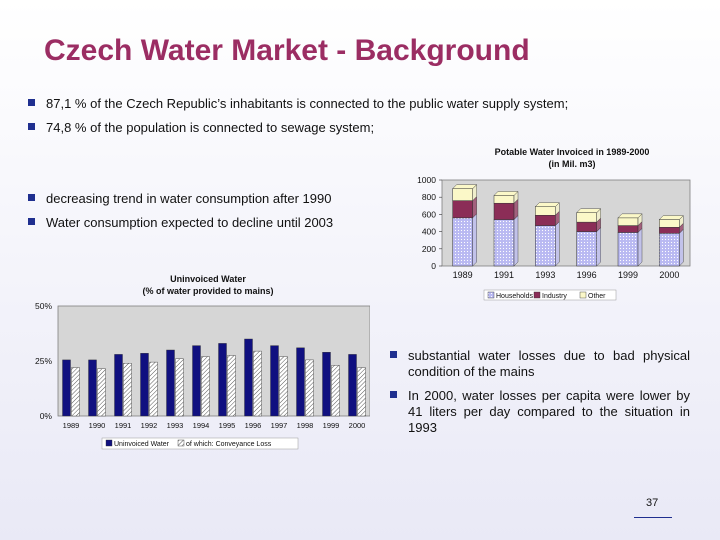 The width and height of the screenshot is (720, 540). What do you see at coordinates (504, 199) in the screenshot?
I see `bar-other-1991` at bounding box center [504, 199].